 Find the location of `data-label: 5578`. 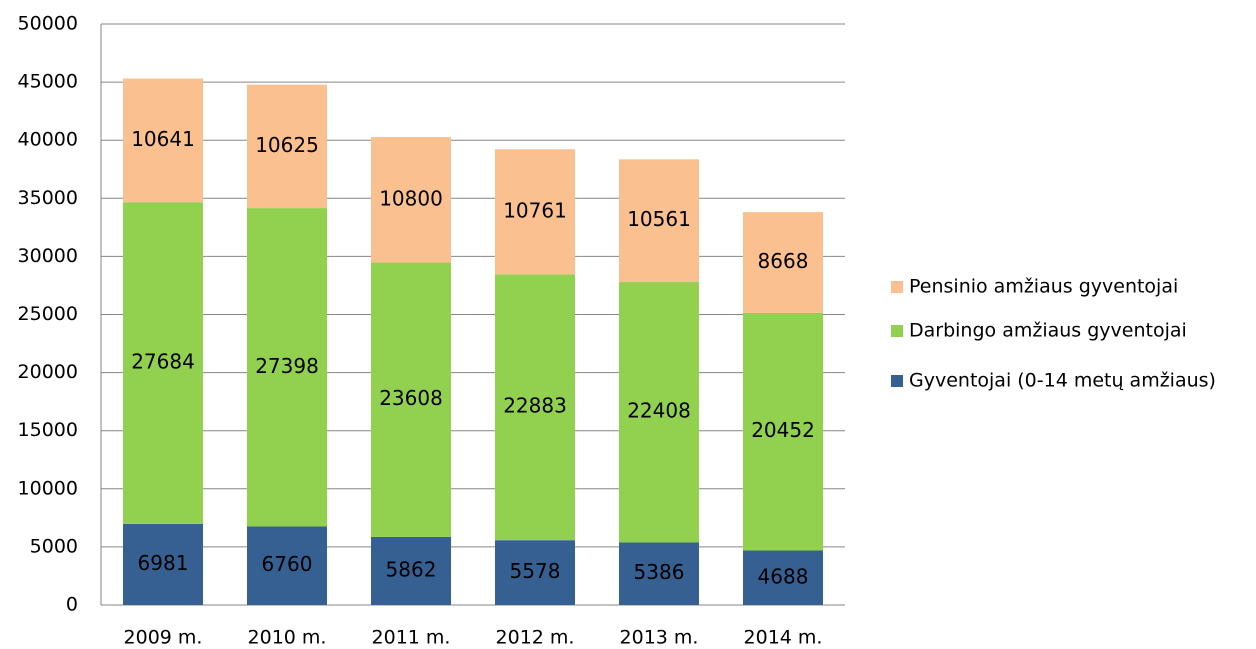

data-label: 5578 is located at coordinates (535, 571).